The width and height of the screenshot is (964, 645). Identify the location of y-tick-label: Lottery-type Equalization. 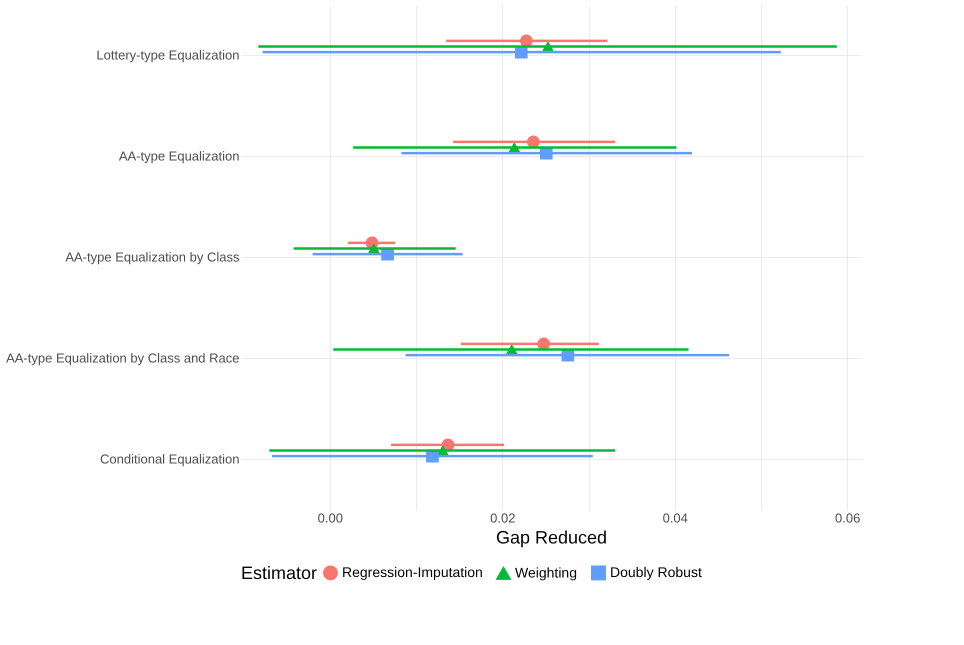
(168, 55).